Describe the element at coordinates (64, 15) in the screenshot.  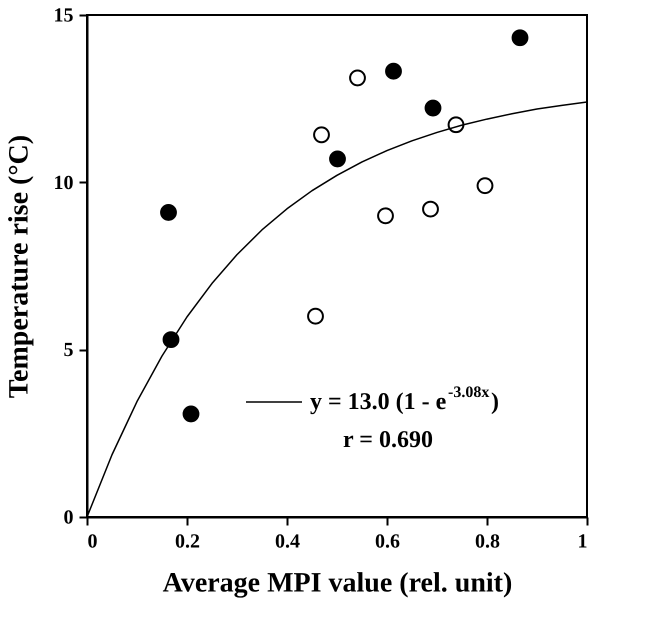
I see `y-tick-label: 15` at that location.